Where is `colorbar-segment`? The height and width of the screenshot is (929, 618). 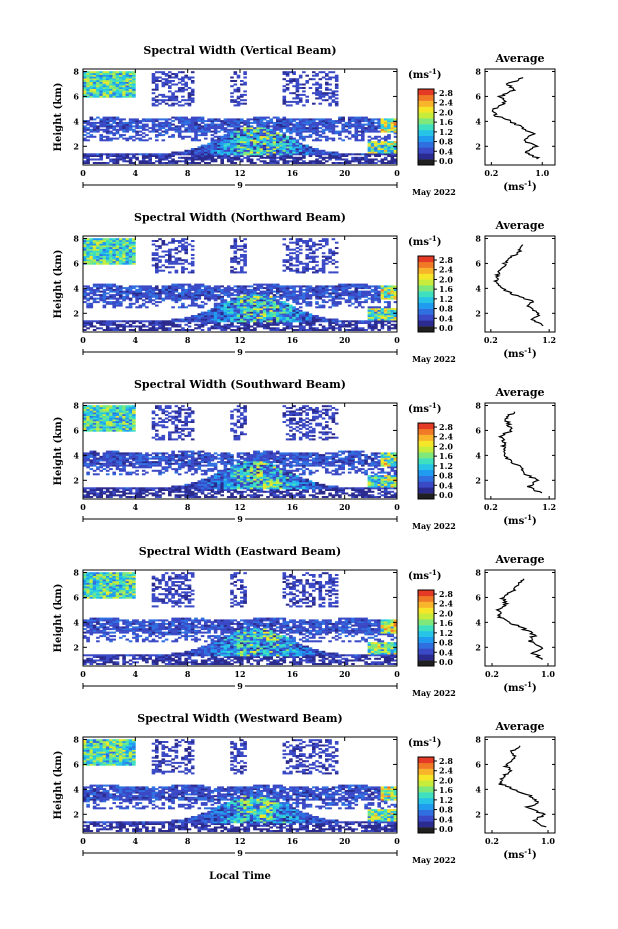
colorbar-segment is located at coordinates (426, 305).